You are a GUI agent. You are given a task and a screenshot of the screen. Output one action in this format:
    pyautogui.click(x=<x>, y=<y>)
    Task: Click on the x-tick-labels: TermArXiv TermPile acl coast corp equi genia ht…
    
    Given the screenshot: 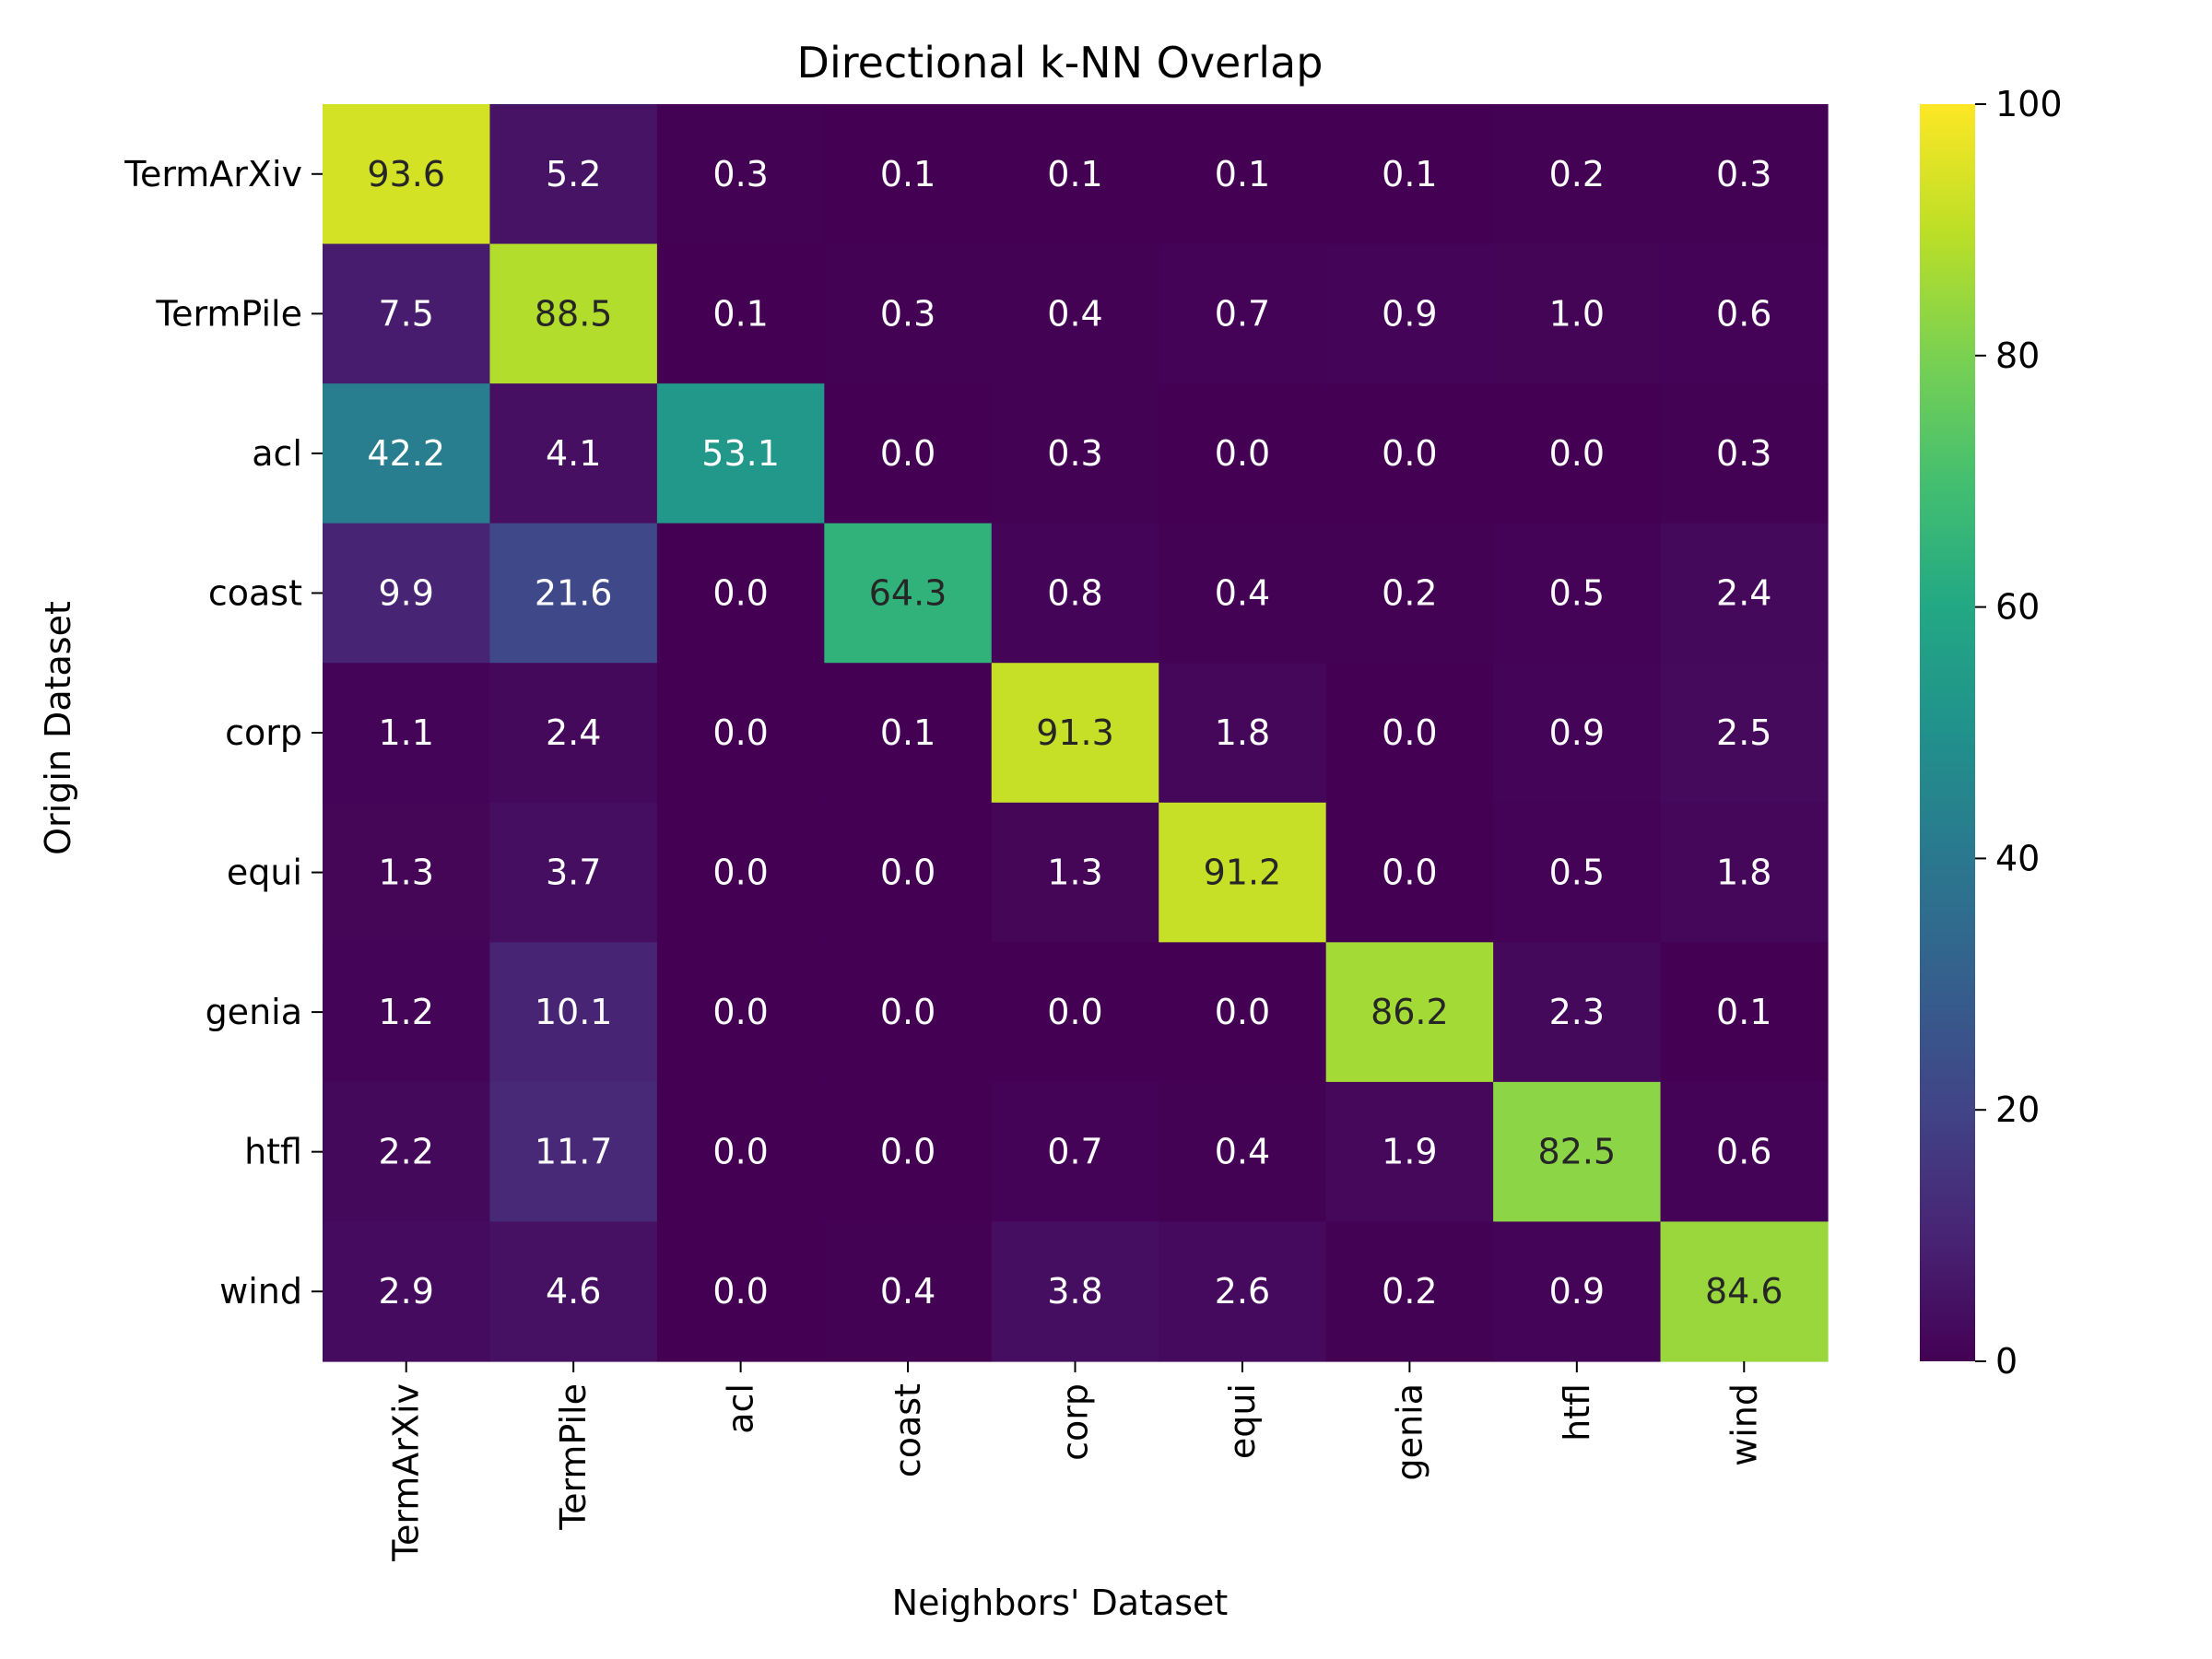 What is the action you would take?
    pyautogui.click(x=1075, y=1461)
    